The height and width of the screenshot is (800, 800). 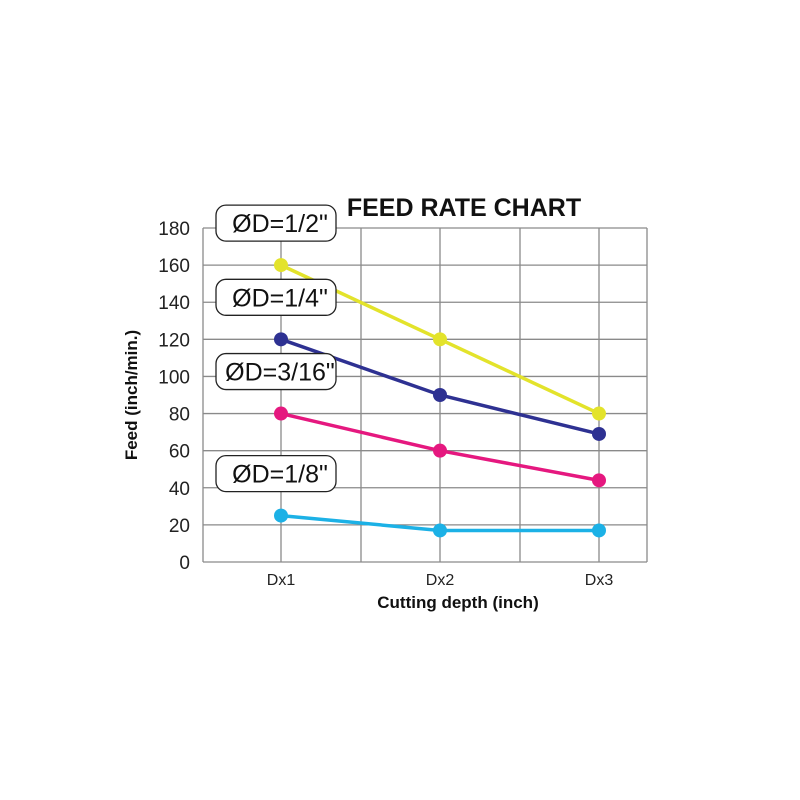 What do you see at coordinates (179, 489) in the screenshot?
I see `y-tick-label: 40` at bounding box center [179, 489].